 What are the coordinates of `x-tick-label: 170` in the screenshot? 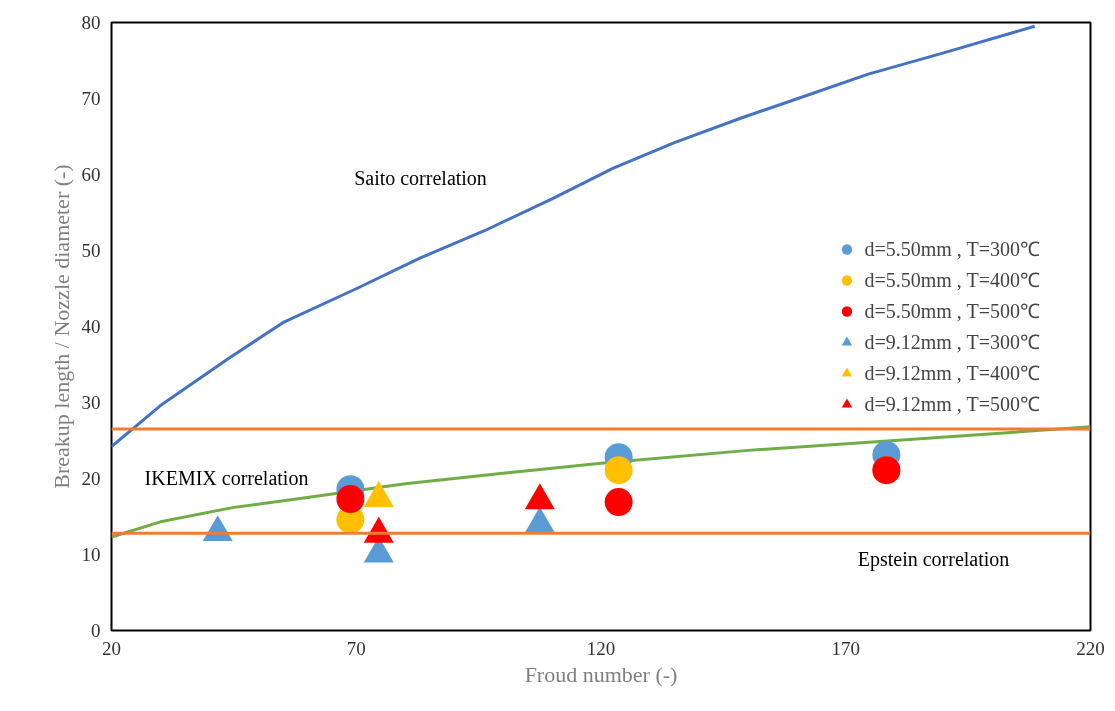 It's located at (845, 648).